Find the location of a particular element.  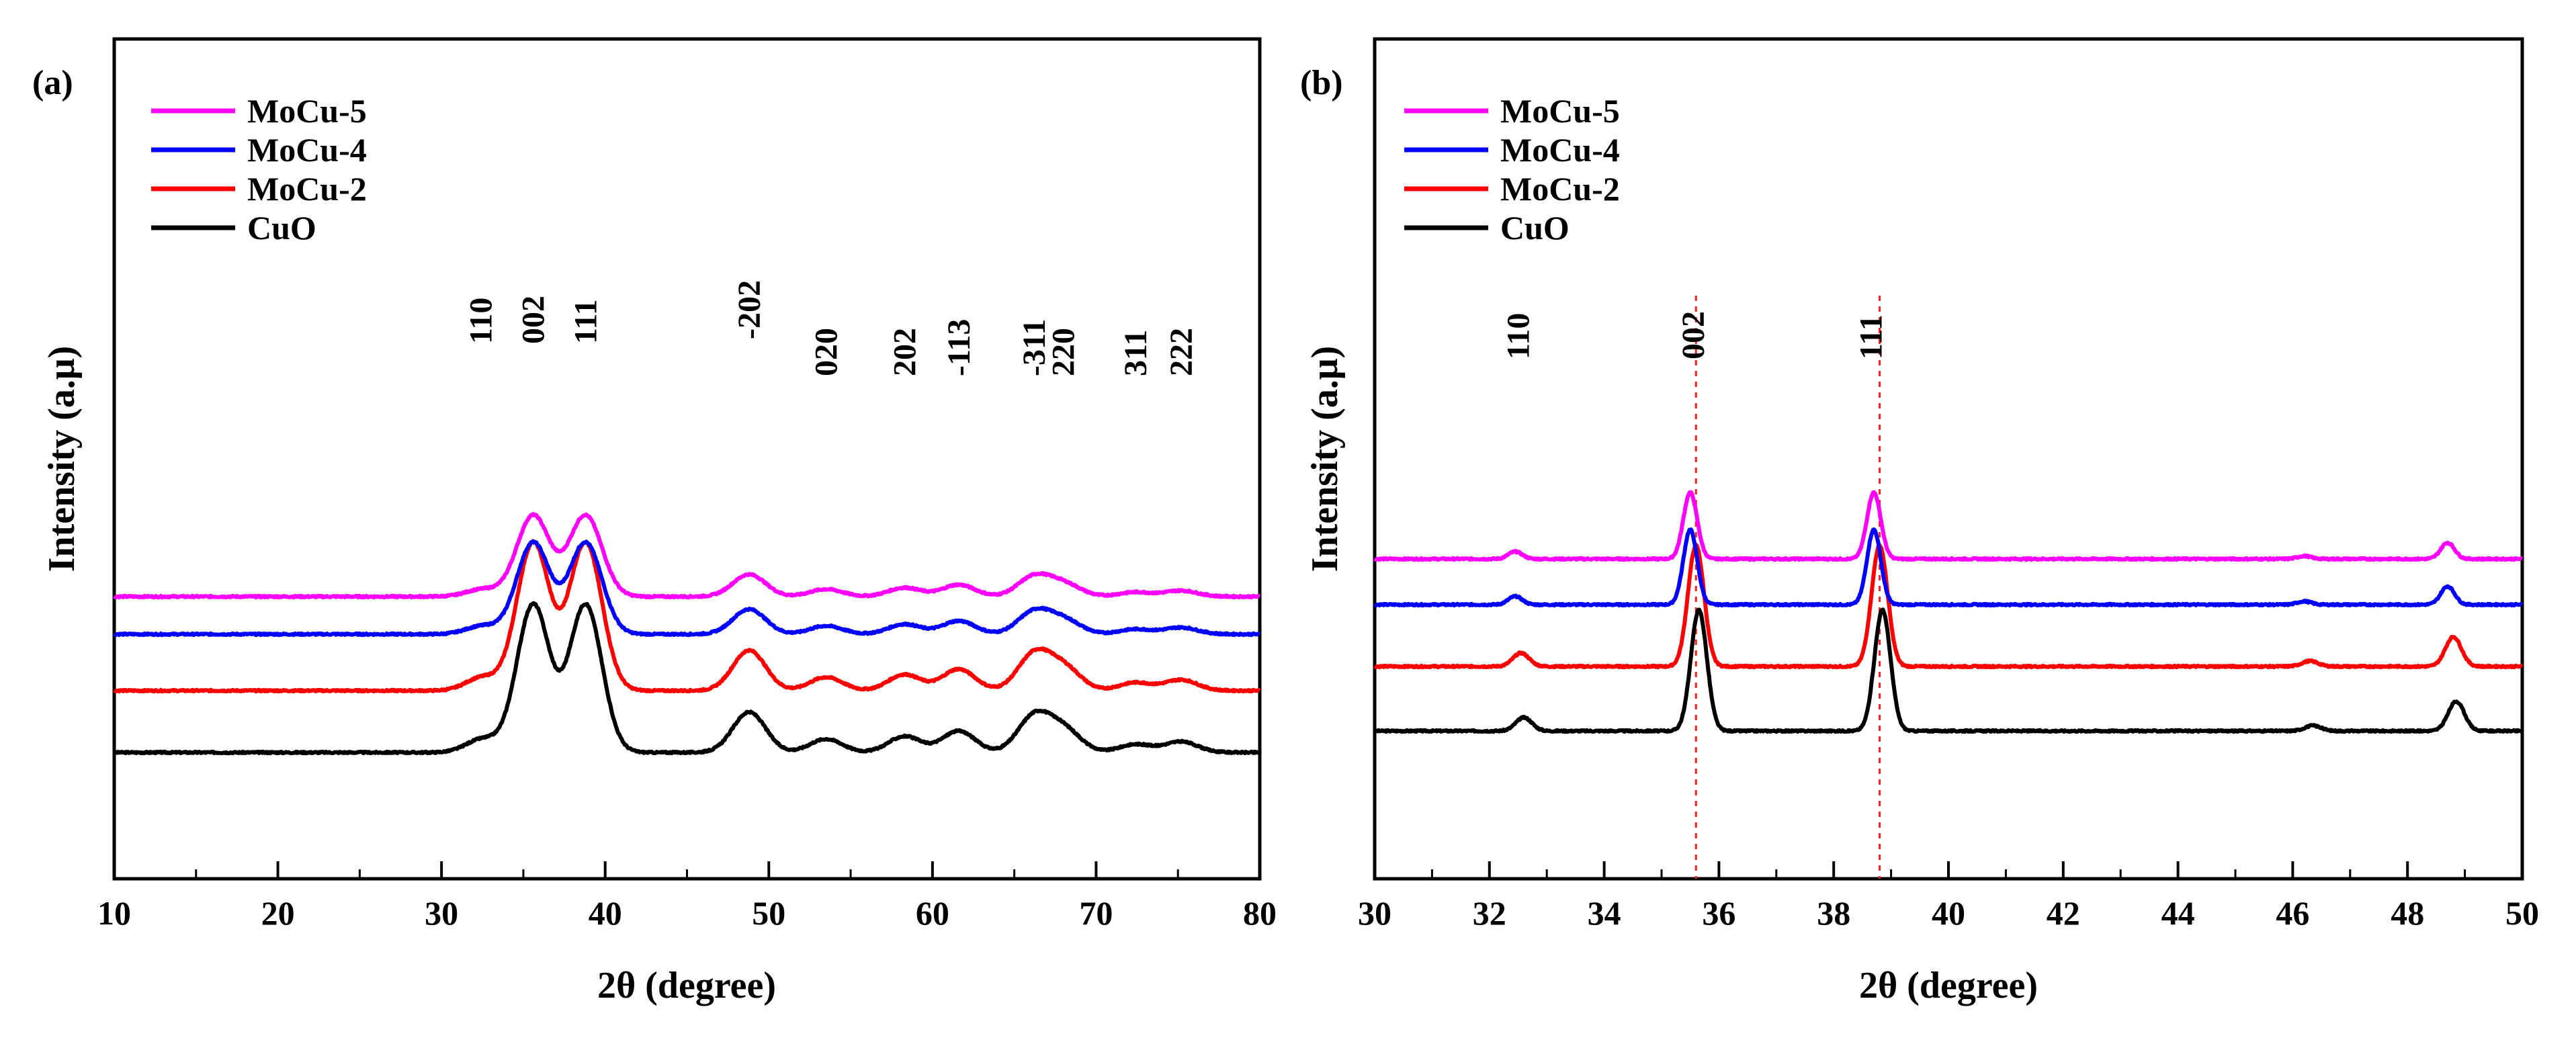

panel-b-label: (b) is located at coordinates (1321, 83).